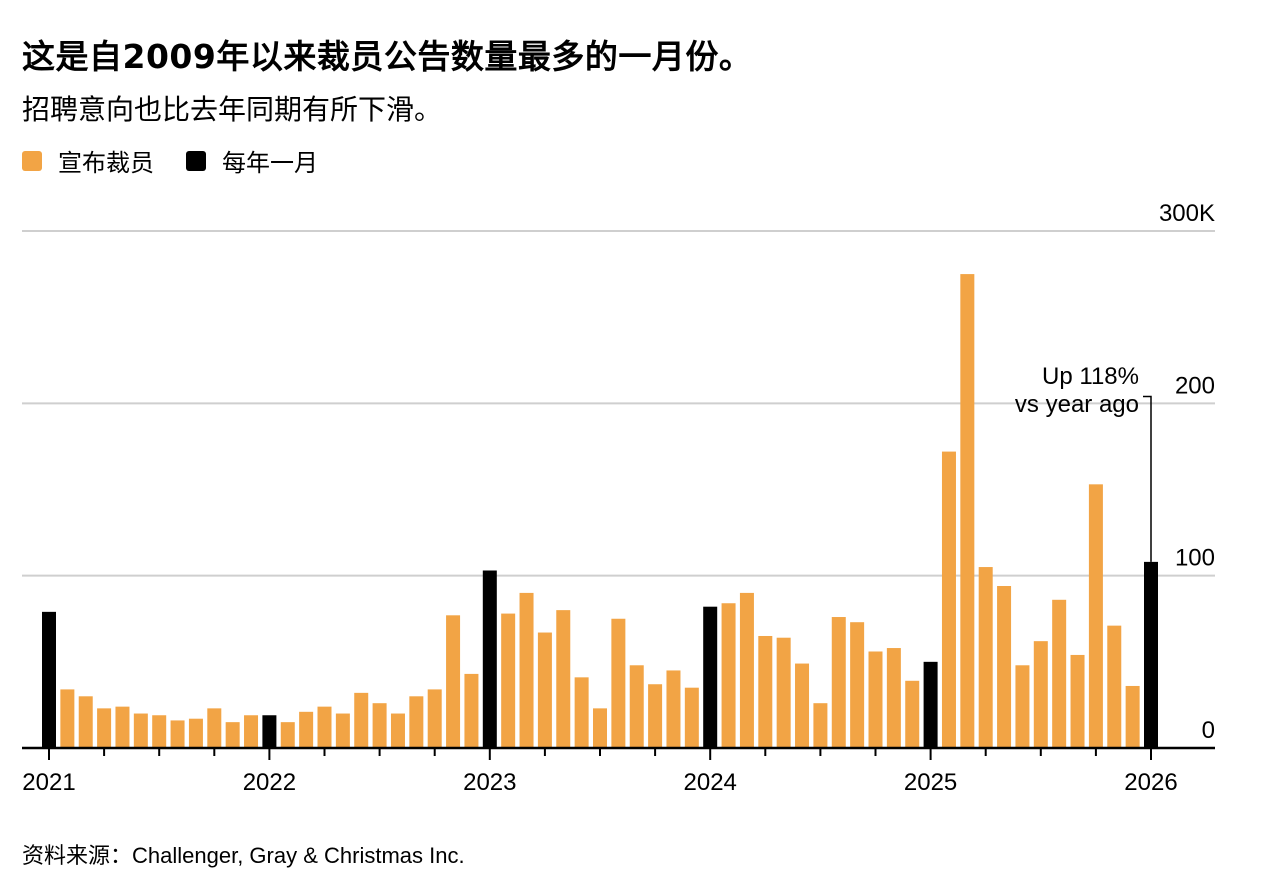  Describe the element at coordinates (710, 782) in the screenshot. I see `x-tick-label: 2024` at that location.